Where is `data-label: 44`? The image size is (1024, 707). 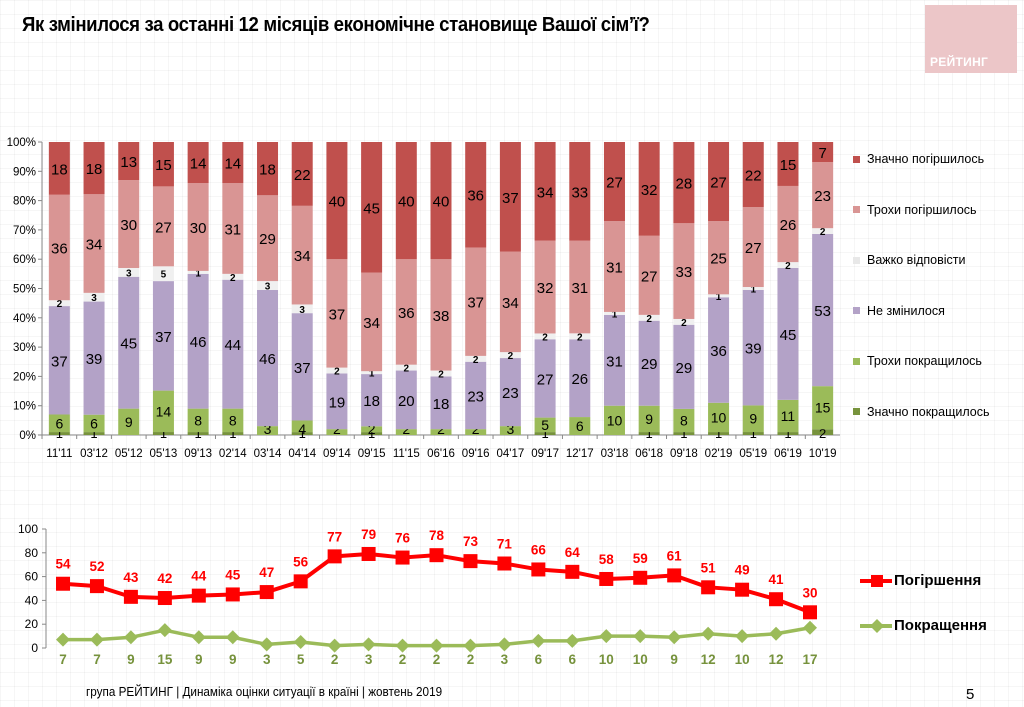
data-label: 44 is located at coordinates (232, 345).